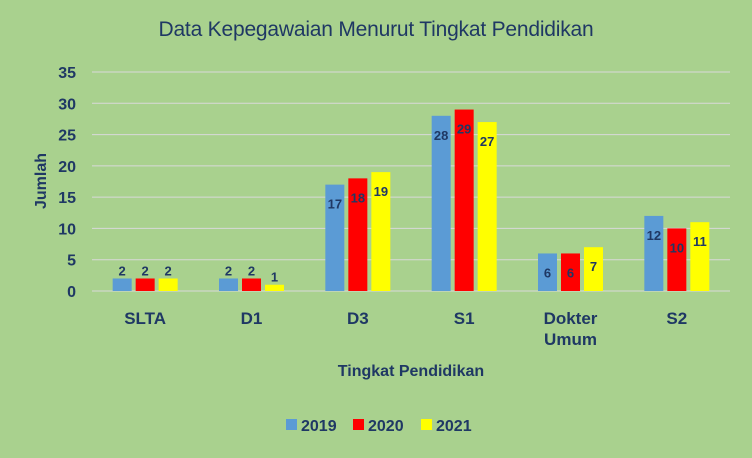  Describe the element at coordinates (411, 371) in the screenshot. I see `x-axis-title: Tingkat Pendidikan` at that location.